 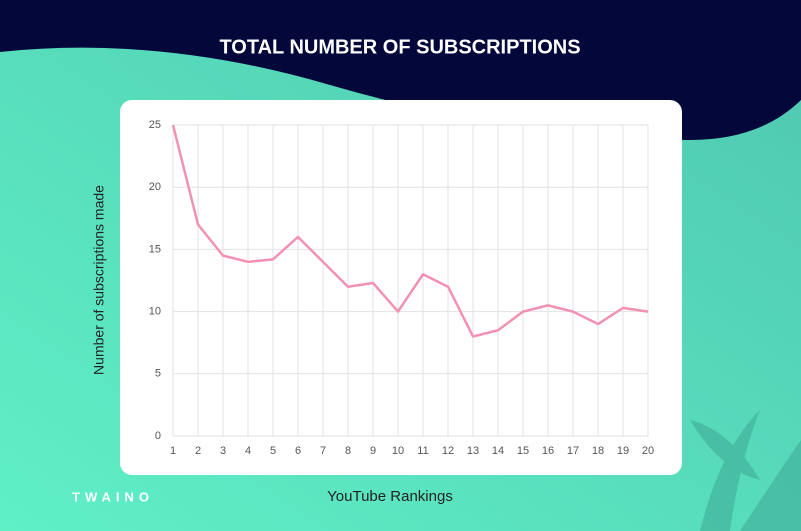 What do you see at coordinates (422, 451) in the screenshot?
I see `x-tick-label: 11` at bounding box center [422, 451].